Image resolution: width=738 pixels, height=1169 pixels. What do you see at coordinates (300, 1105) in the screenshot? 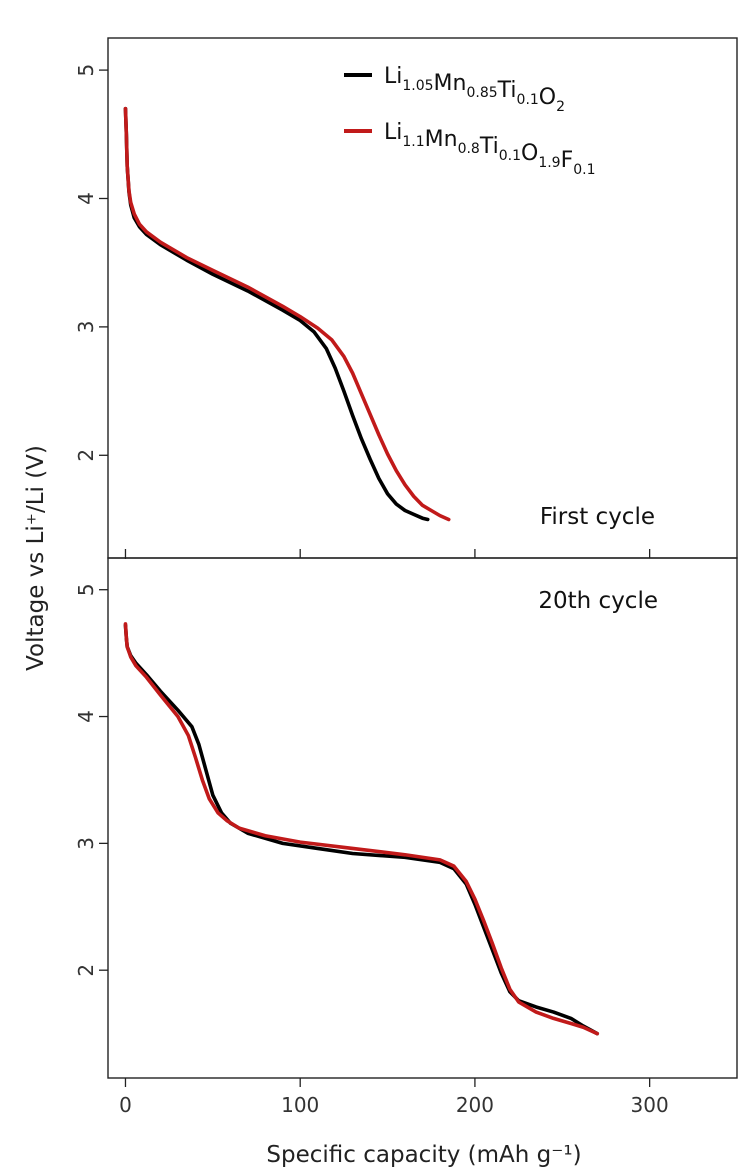
I see `x-tick-label: 100` at bounding box center [300, 1105].